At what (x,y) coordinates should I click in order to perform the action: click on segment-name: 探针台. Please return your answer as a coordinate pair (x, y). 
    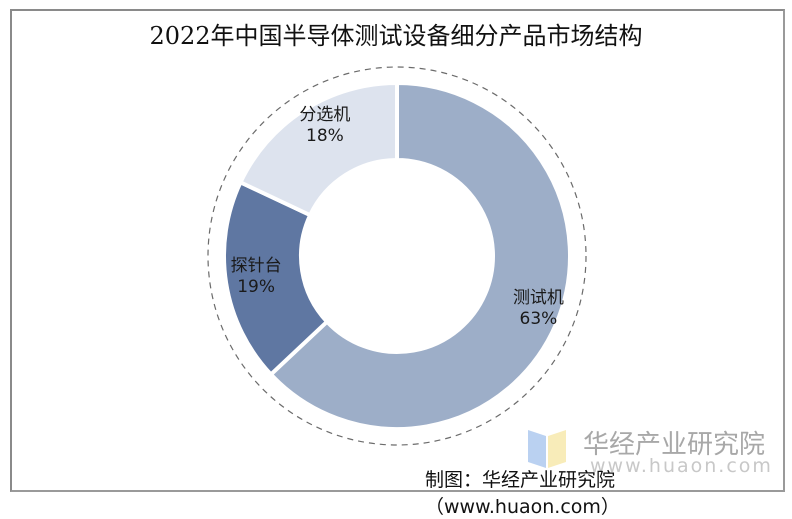
    Looking at the image, I should click on (256, 266).